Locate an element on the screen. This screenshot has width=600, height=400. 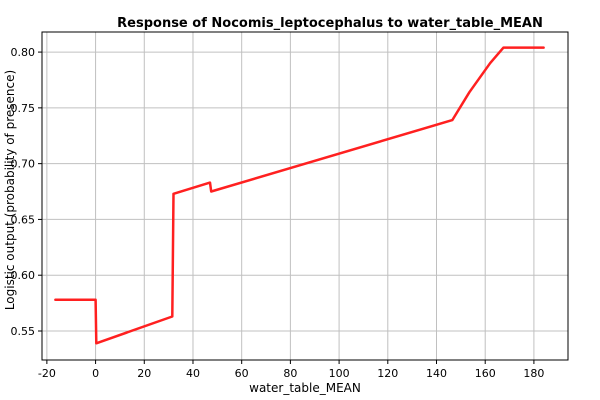
y-tick-label: 0.80 is located at coordinates (23, 52).